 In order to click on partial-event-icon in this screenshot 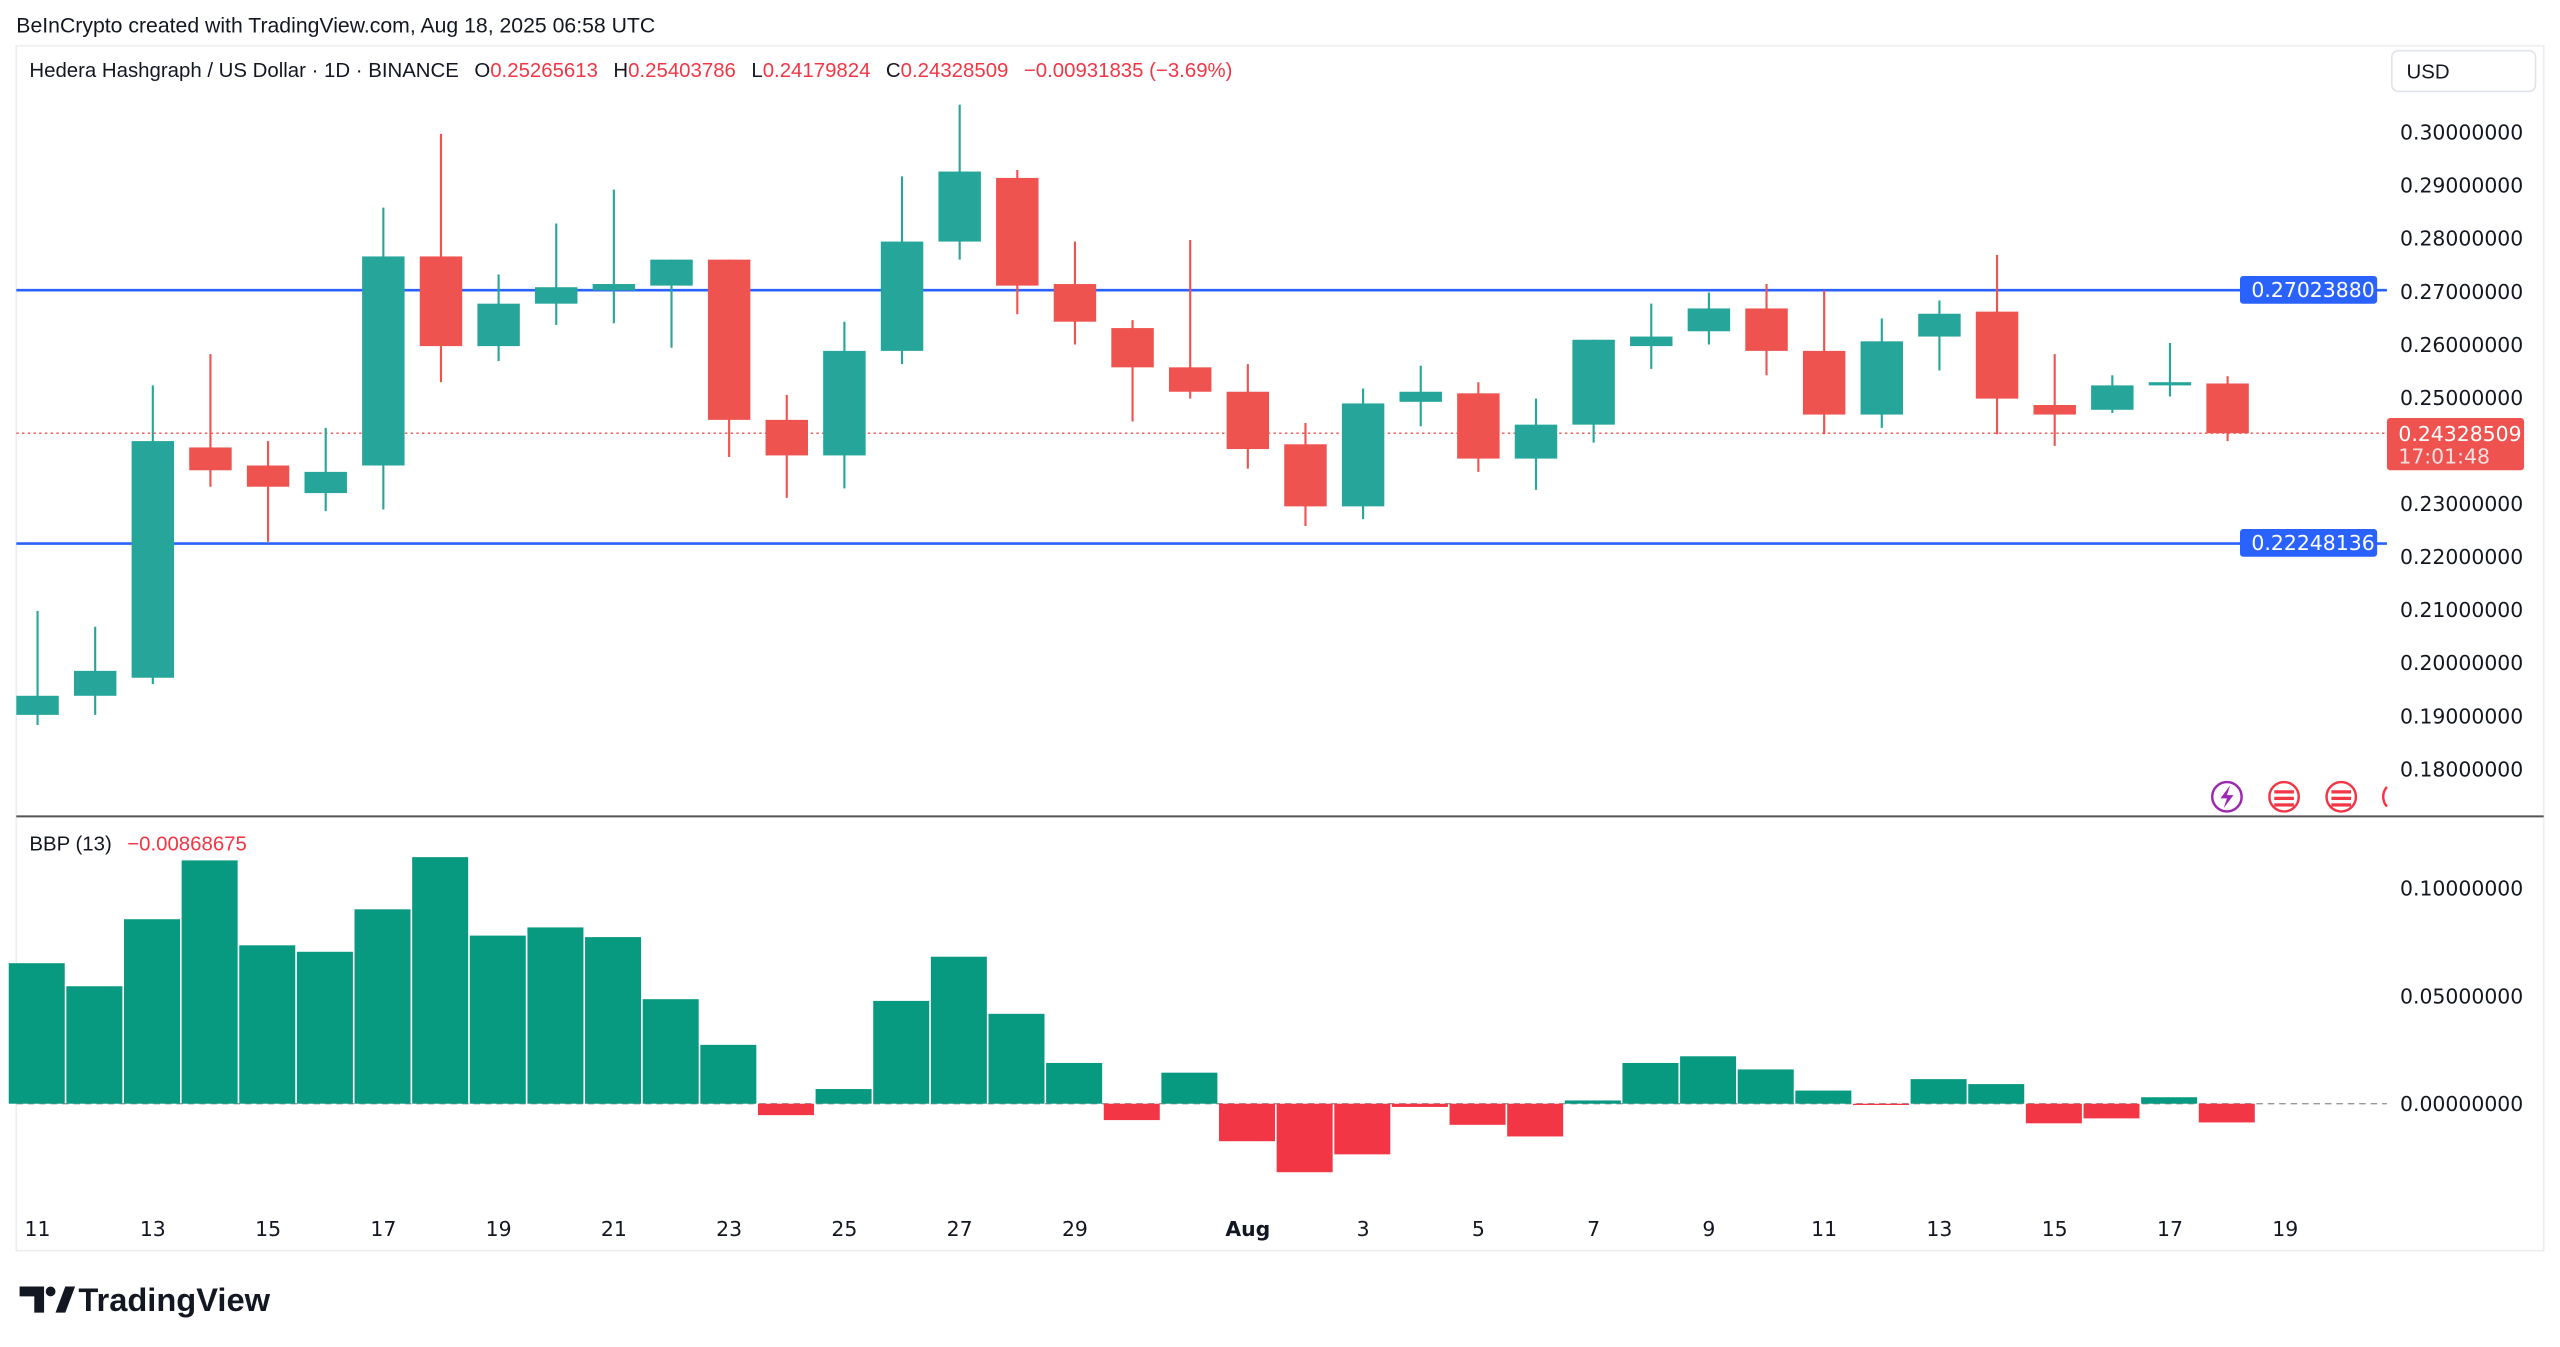, I will do `click(2385, 797)`.